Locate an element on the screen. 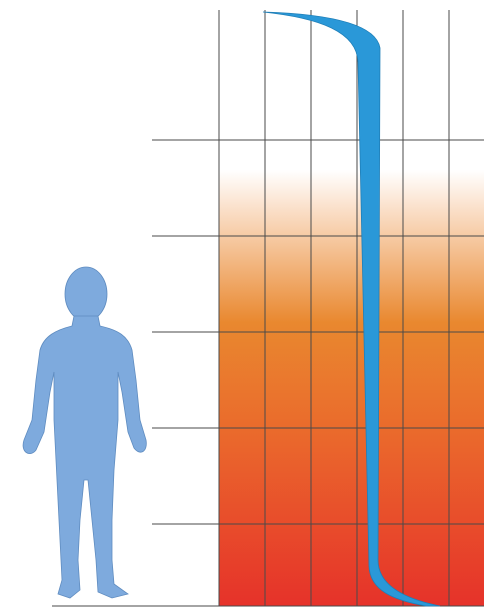 The image size is (484, 610). human-silhouette is located at coordinates (84, 432).